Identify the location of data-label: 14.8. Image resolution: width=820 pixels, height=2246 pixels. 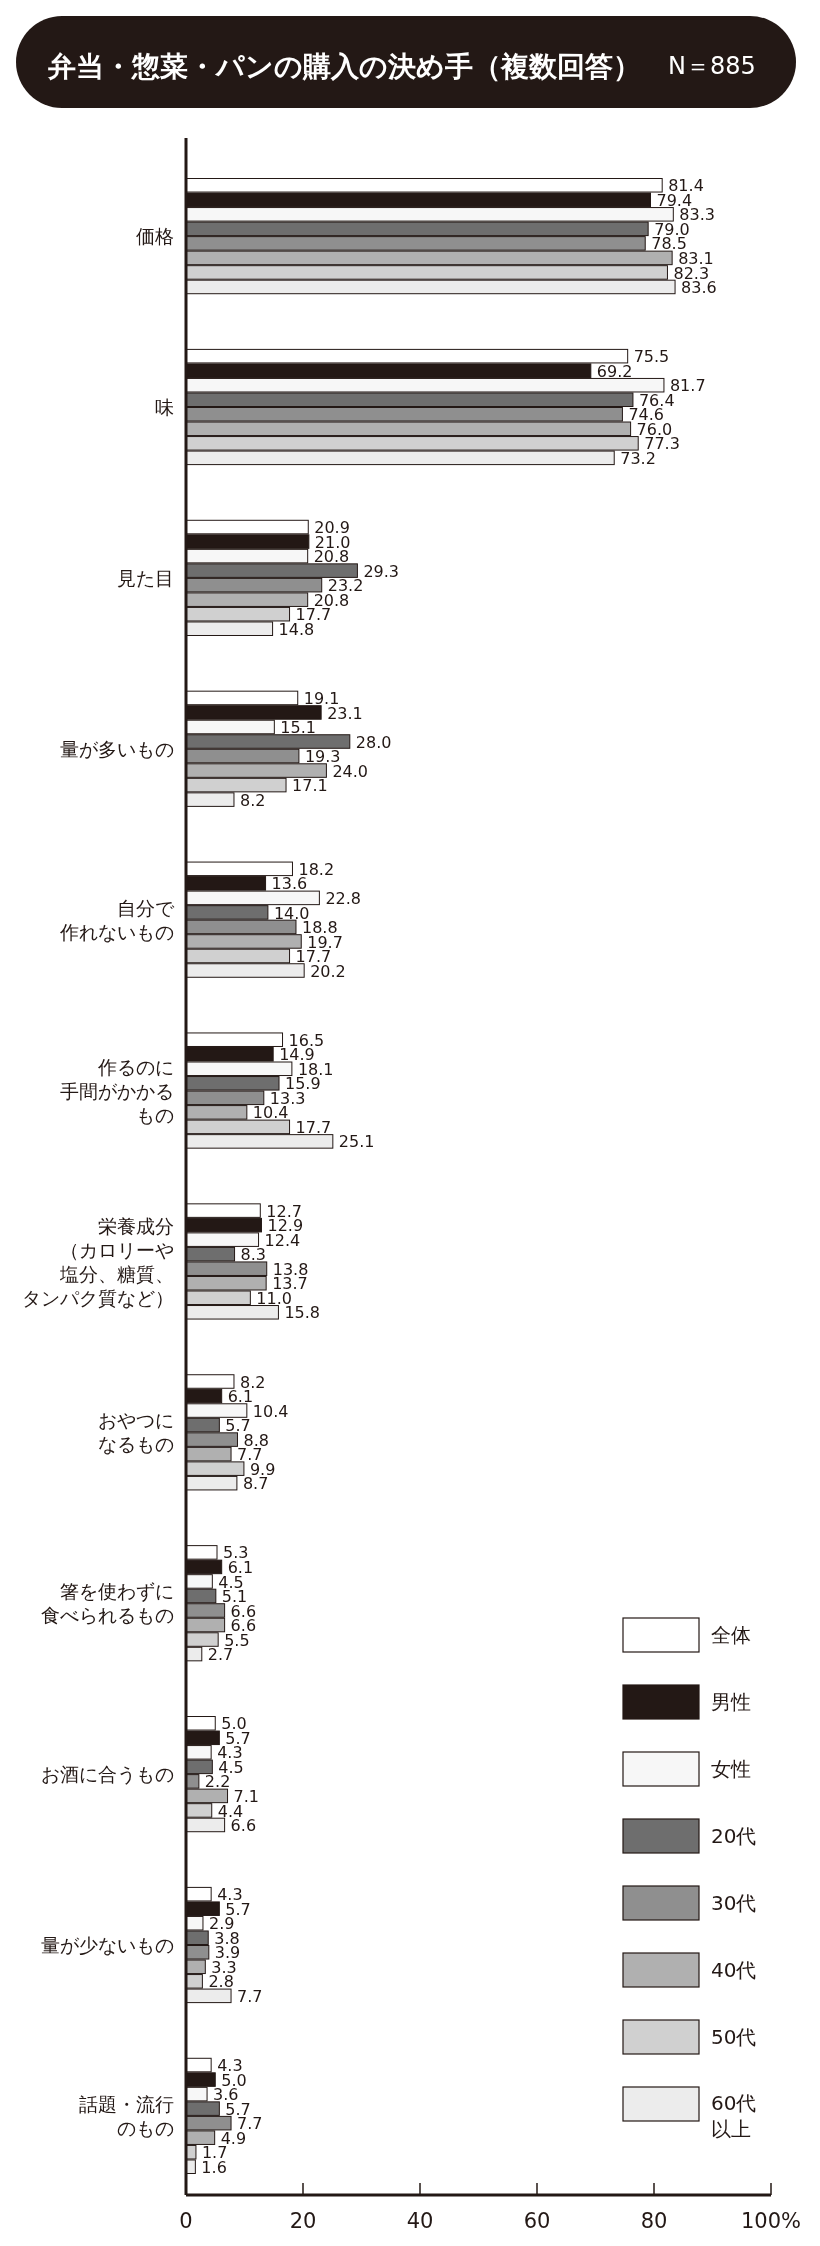
(296, 629).